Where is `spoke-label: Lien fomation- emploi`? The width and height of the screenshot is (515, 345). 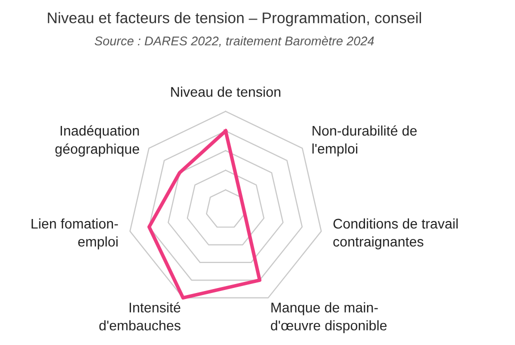
spoke-label: Lien fomation- emploi is located at coordinates (75, 234).